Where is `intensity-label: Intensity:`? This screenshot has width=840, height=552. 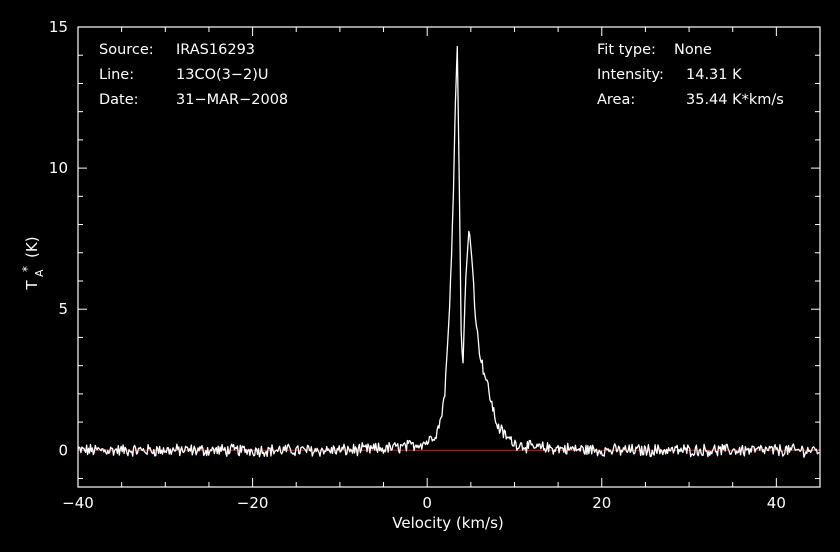 intensity-label: Intensity: is located at coordinates (630, 75).